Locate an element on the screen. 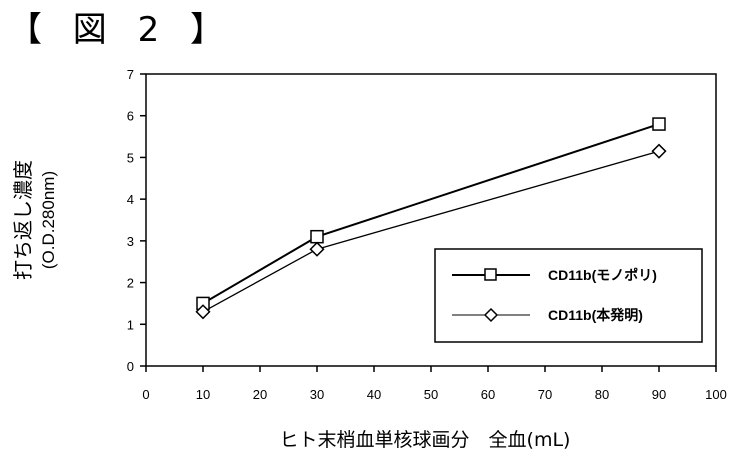 The image size is (737, 462). y-tick-label-7: 7 is located at coordinates (130, 74).